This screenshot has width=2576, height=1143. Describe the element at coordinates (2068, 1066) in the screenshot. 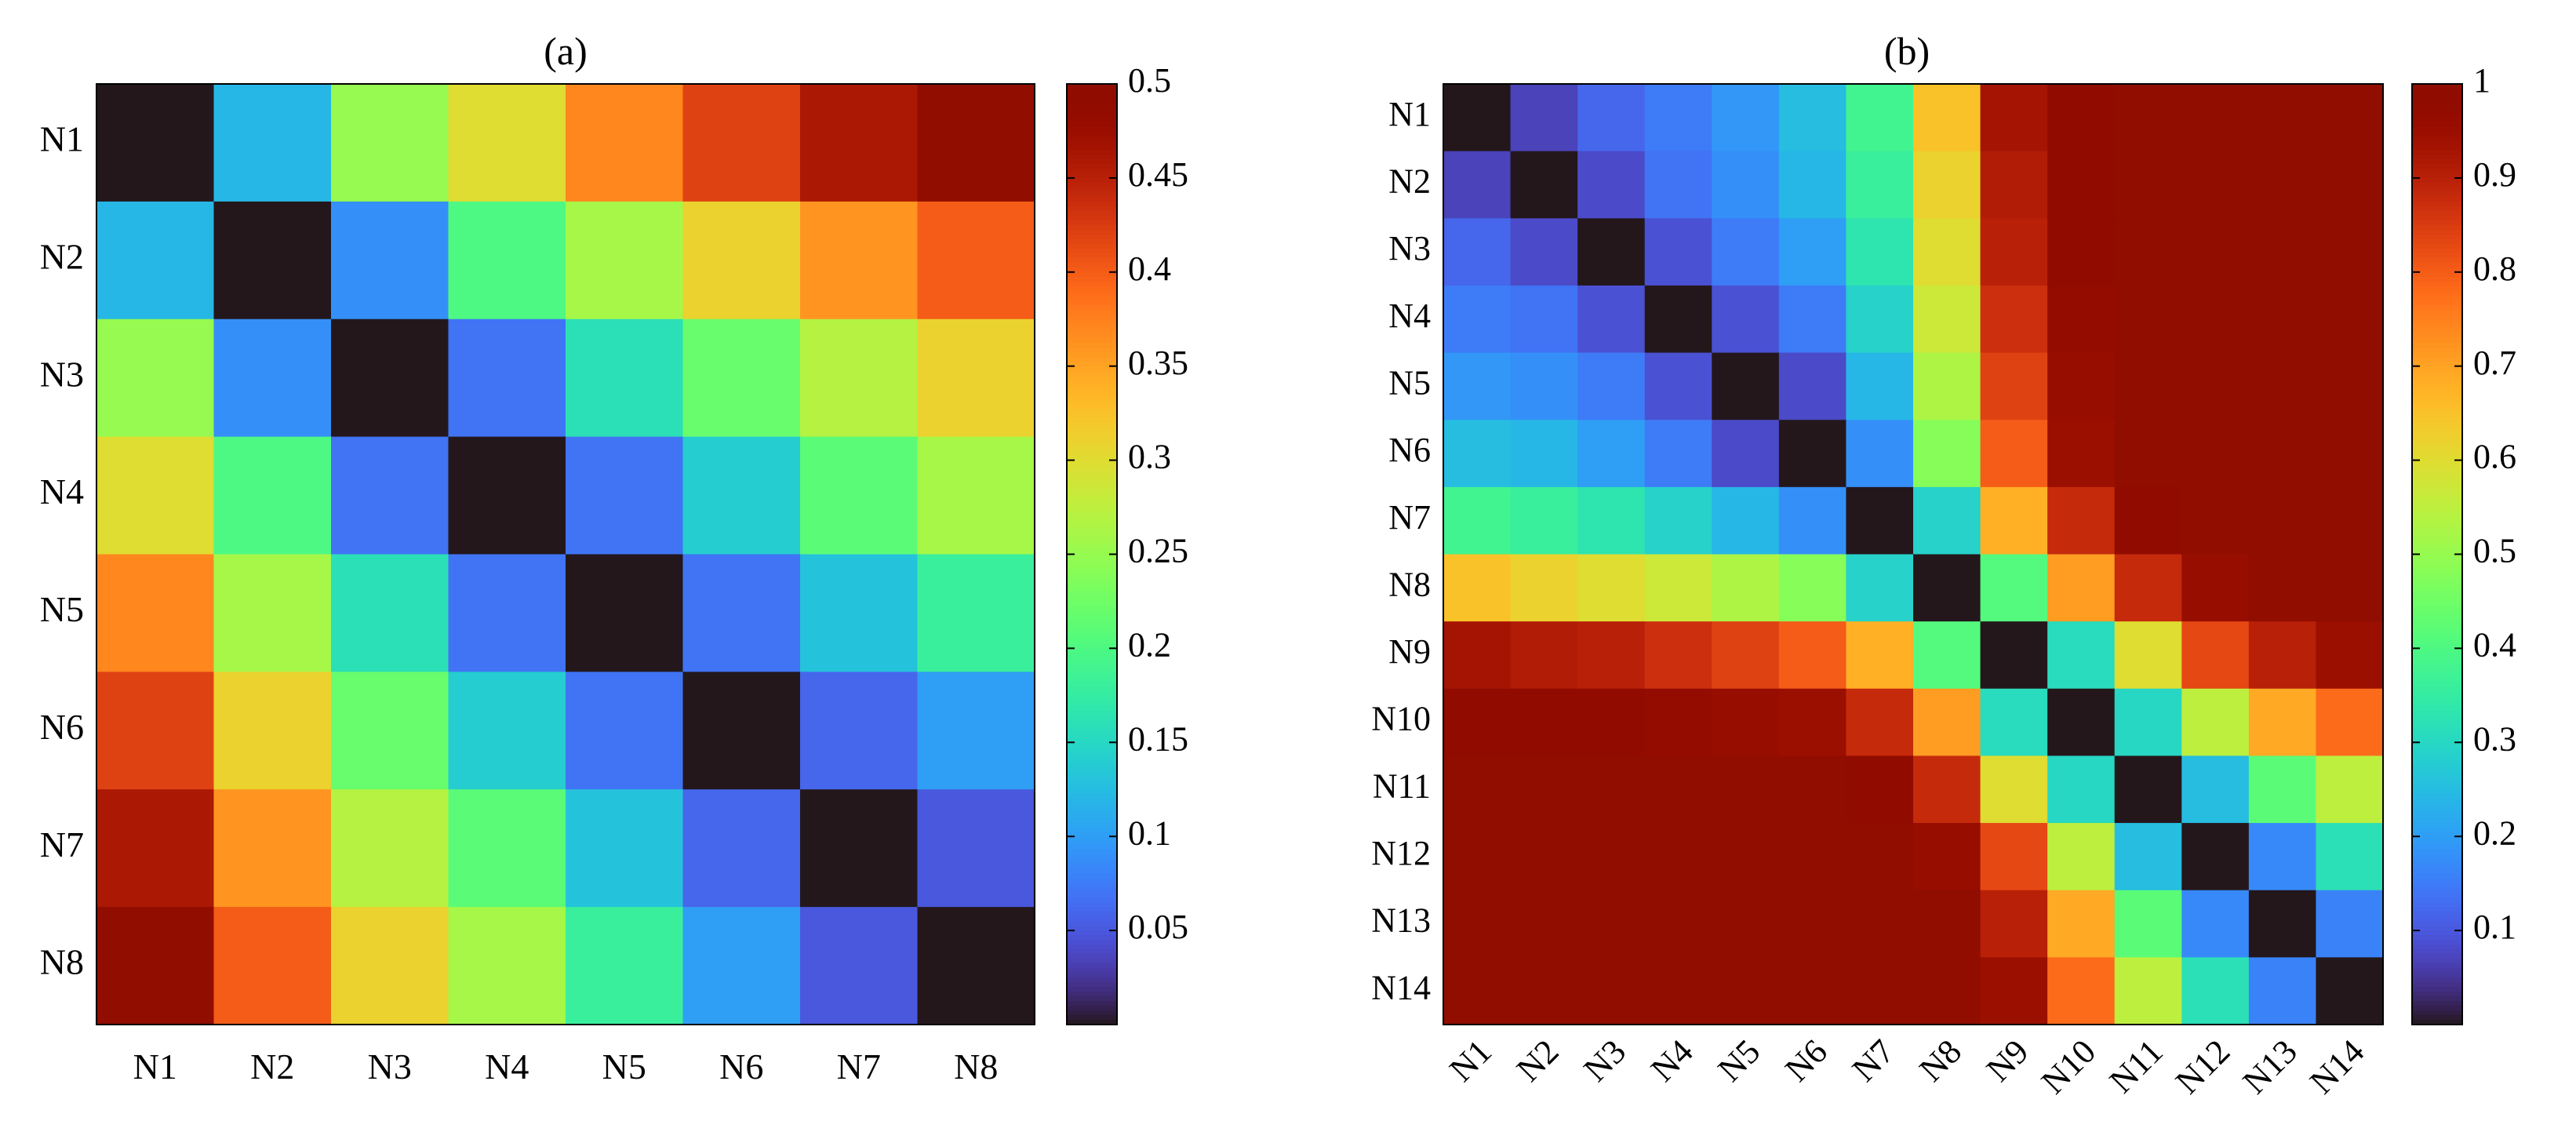

I see `column-label: N10` at that location.